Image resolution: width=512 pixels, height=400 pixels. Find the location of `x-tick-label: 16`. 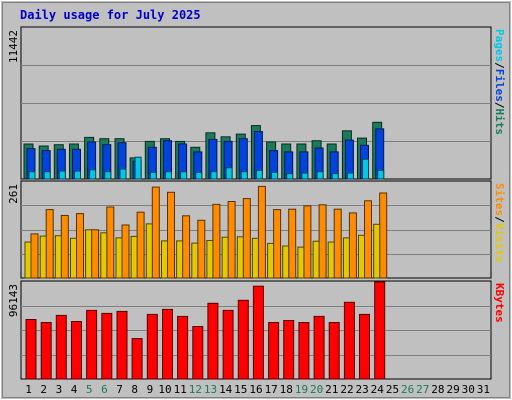

x-tick-label: 16 is located at coordinates (255, 389).